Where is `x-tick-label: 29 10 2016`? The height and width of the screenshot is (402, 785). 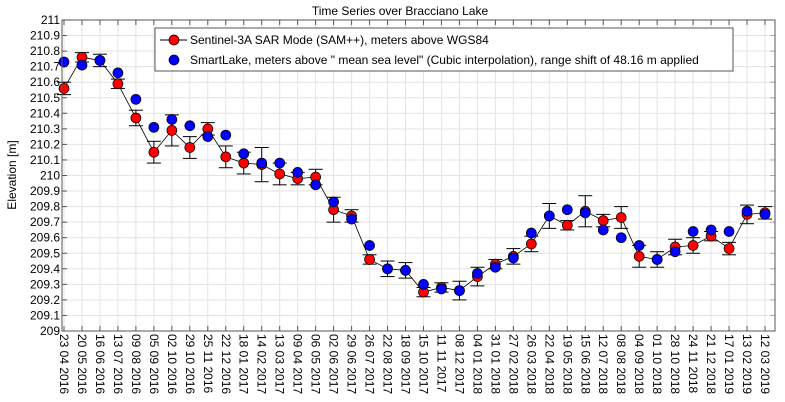
x-tick-label: 29 10 2016 is located at coordinates (190, 364).